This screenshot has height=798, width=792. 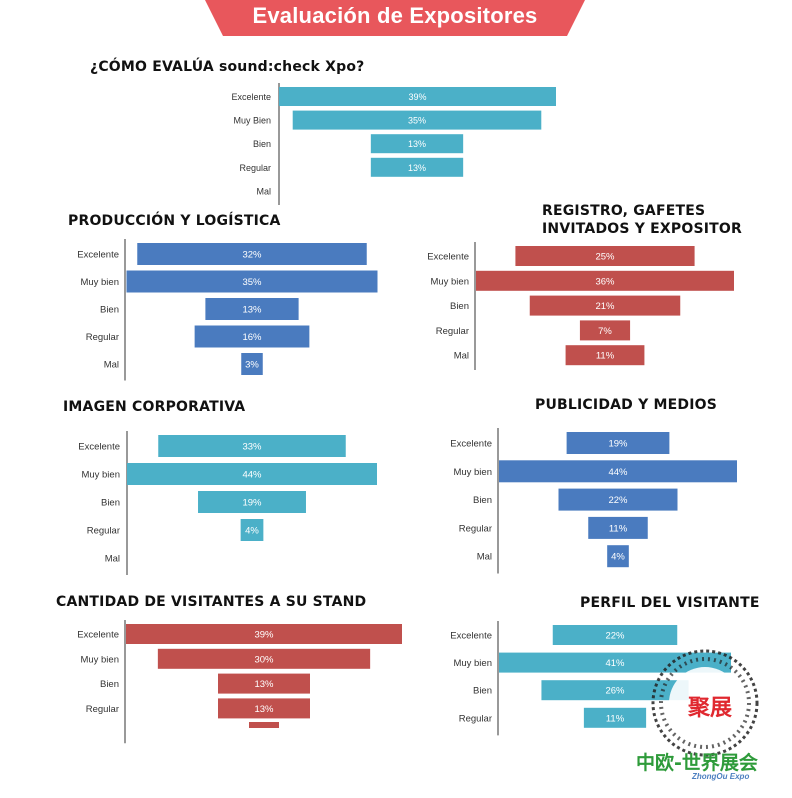 I want to click on bar-value-label: 22%, so click(x=615, y=636).